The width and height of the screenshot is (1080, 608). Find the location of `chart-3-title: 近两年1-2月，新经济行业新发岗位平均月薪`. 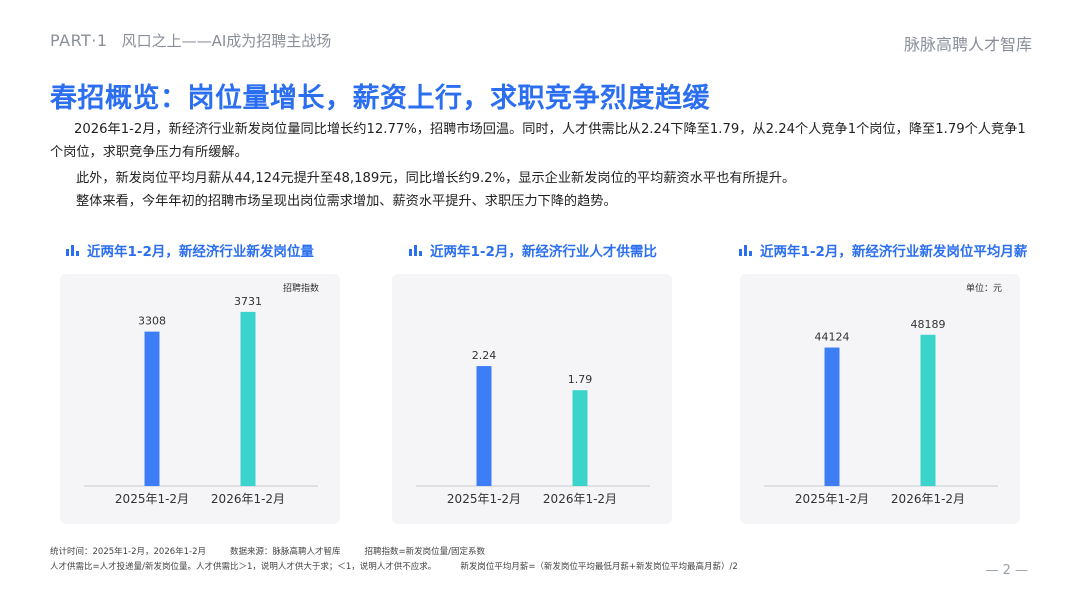

chart-3-title: 近两年1-2月，新经济行业新发岗位平均月薪 is located at coordinates (894, 252).